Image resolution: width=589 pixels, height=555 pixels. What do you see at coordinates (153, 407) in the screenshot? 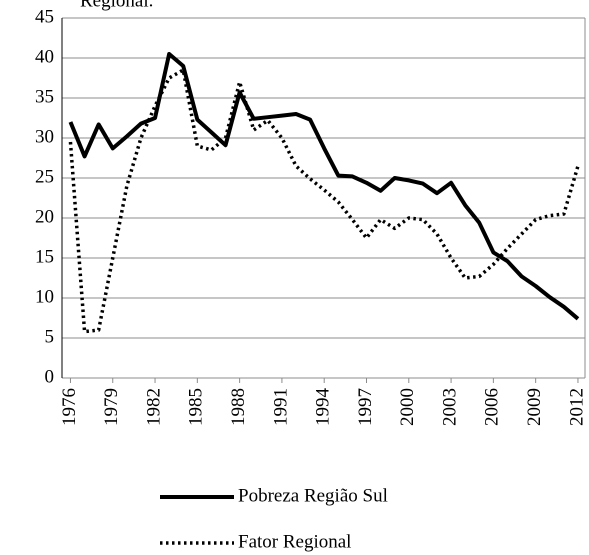
I see `x-tick-label: 1982` at bounding box center [153, 407].